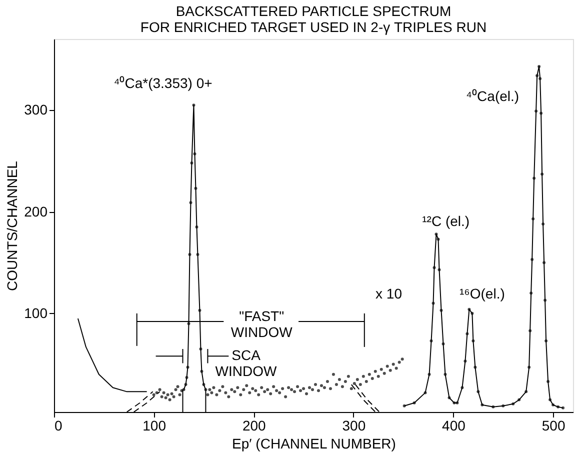  I want to click on annotation: ¹²C (el.), so click(446, 220).